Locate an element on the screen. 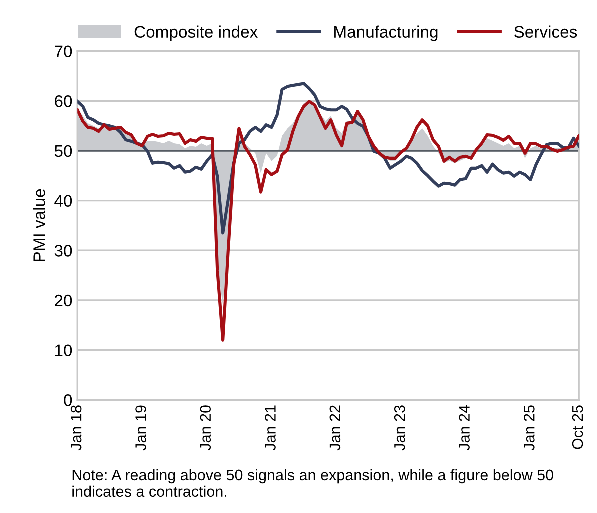 The image size is (597, 513). x-tick-label: Jan 21 is located at coordinates (270, 428).